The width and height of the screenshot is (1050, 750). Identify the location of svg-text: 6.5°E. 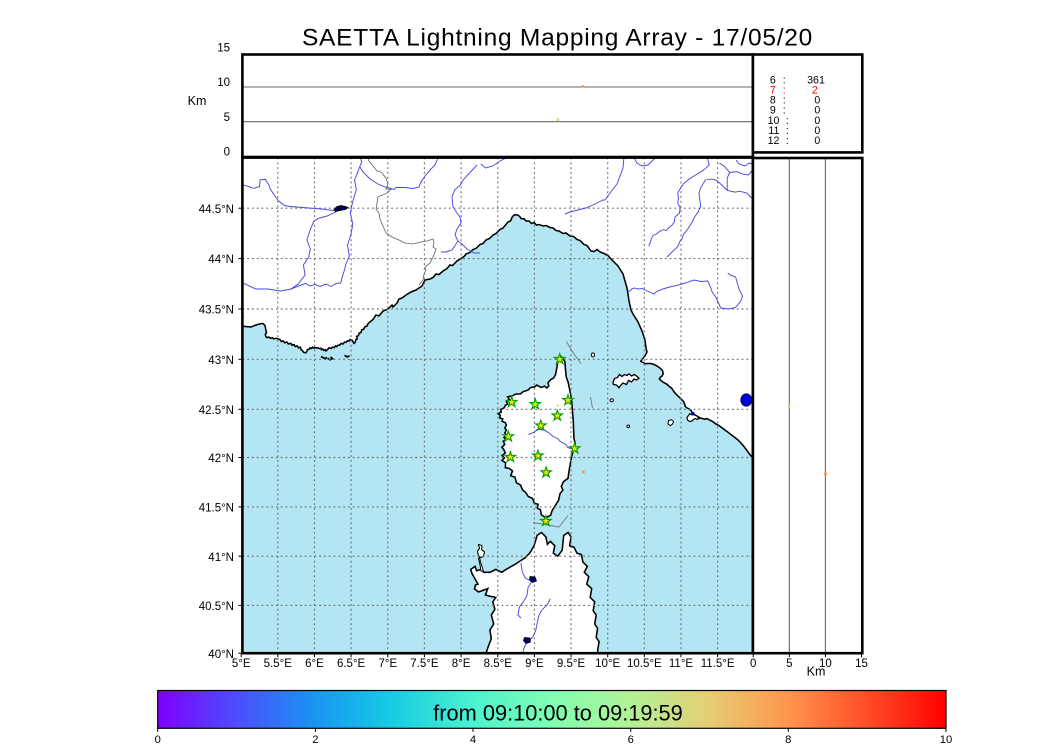
(351, 664).